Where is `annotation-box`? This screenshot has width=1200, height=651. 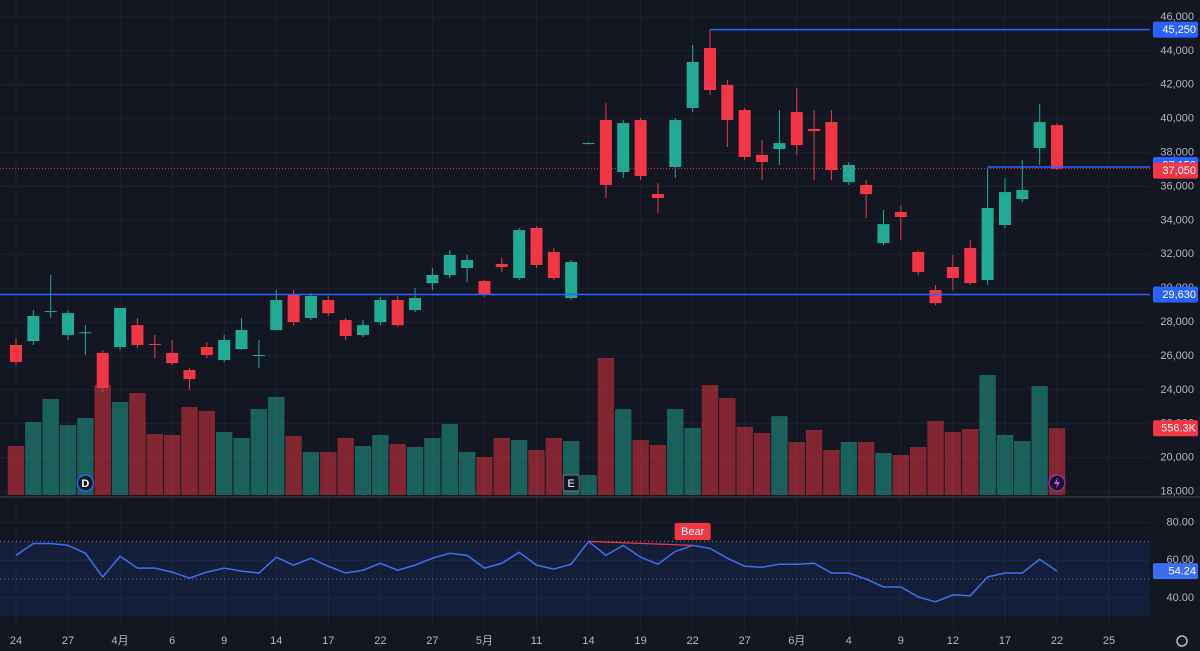 annotation-box is located at coordinates (692, 531).